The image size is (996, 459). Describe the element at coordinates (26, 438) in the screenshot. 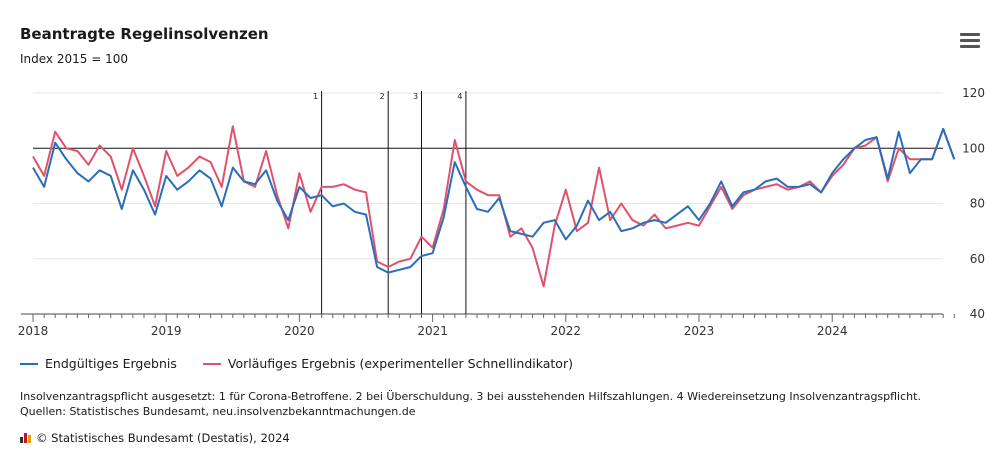

I see `destatis-logo-icon` at that location.